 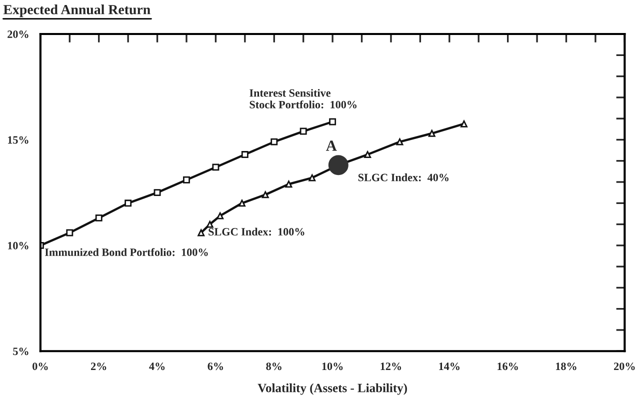 What do you see at coordinates (403, 177) in the screenshot?
I see `annotation: SLGC Index: 40%` at bounding box center [403, 177].